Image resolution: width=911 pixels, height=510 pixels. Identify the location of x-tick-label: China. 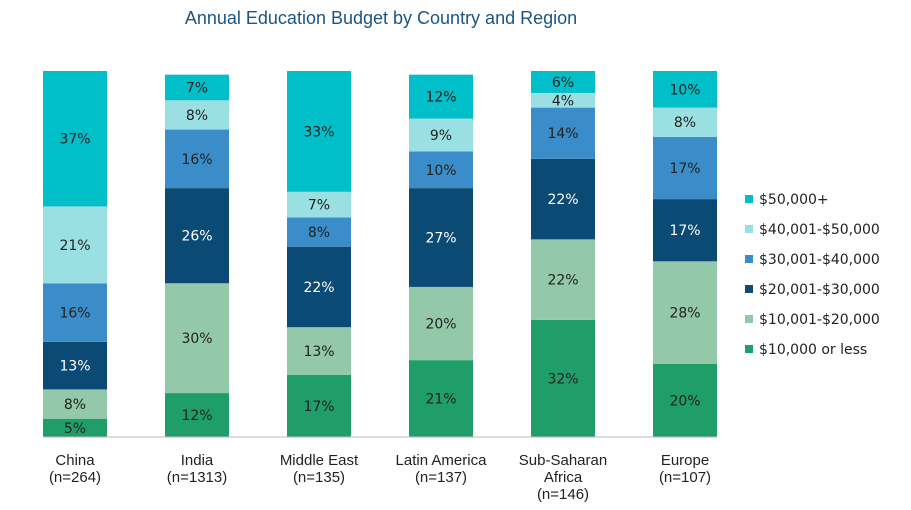
(75, 460).